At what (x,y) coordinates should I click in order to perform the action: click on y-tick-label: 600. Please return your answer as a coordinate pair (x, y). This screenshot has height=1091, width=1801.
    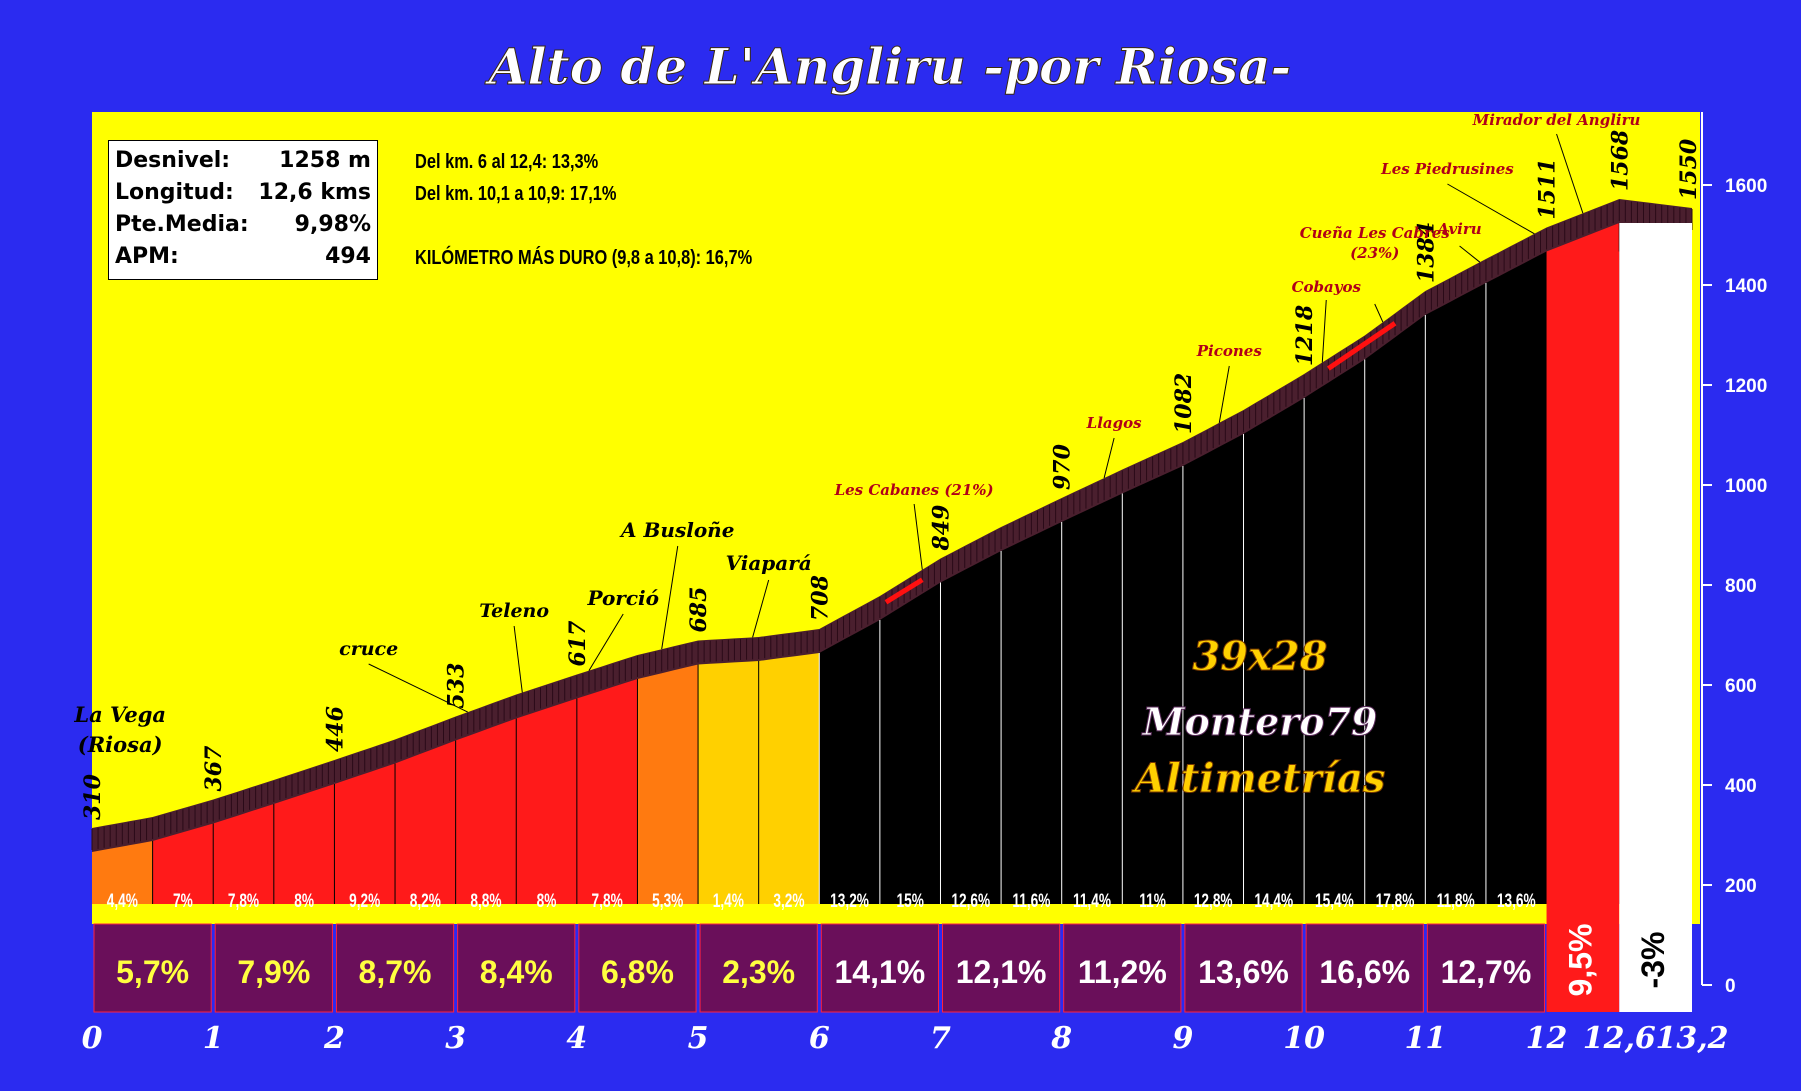
    Looking at the image, I should click on (1741, 686).